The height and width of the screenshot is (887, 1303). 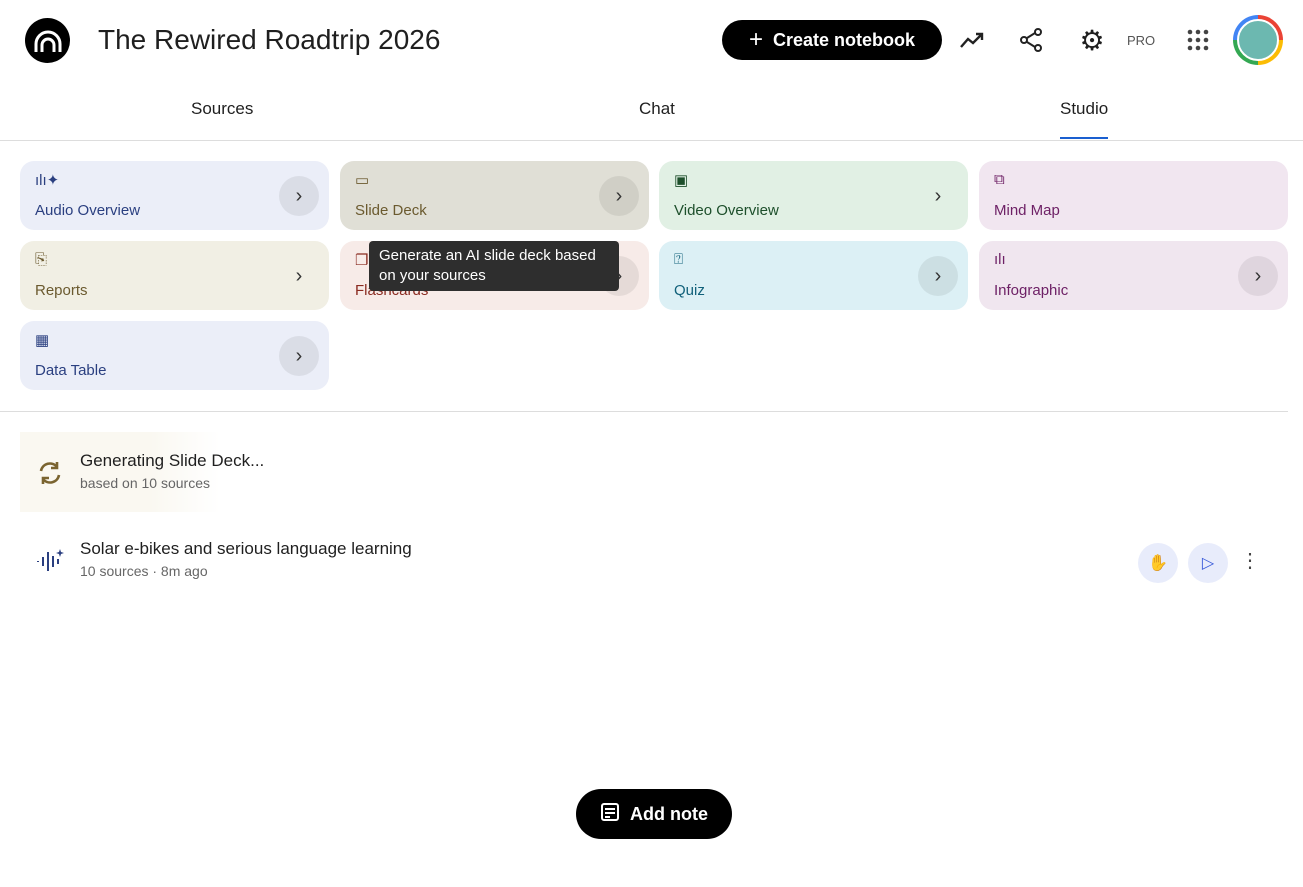 What do you see at coordinates (222, 108) in the screenshot?
I see `tab-sources: Sources` at bounding box center [222, 108].